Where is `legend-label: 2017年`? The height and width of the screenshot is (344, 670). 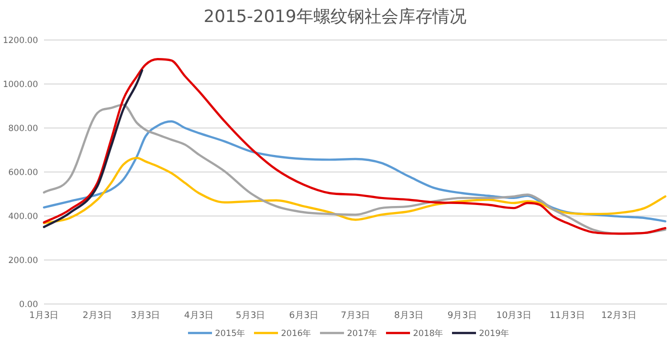 legend-label: 2017年 is located at coordinates (362, 333).